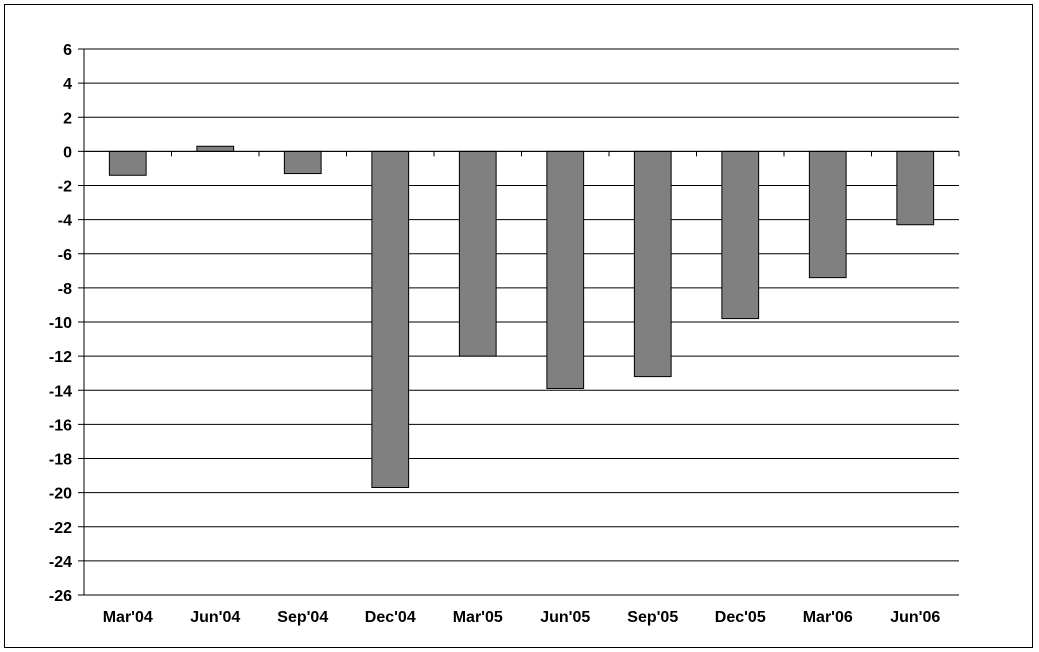 Image resolution: width=1039 pixels, height=652 pixels. What do you see at coordinates (60, 357) in the screenshot?
I see `y-tick-label: -12` at bounding box center [60, 357].